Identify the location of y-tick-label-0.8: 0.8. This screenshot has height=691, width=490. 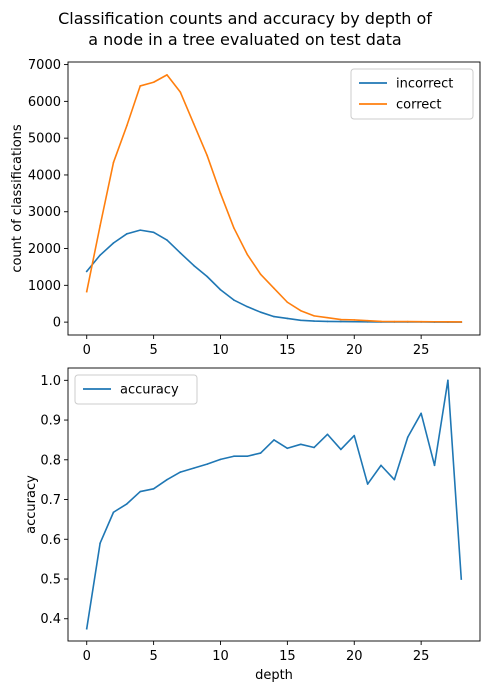
(50, 460).